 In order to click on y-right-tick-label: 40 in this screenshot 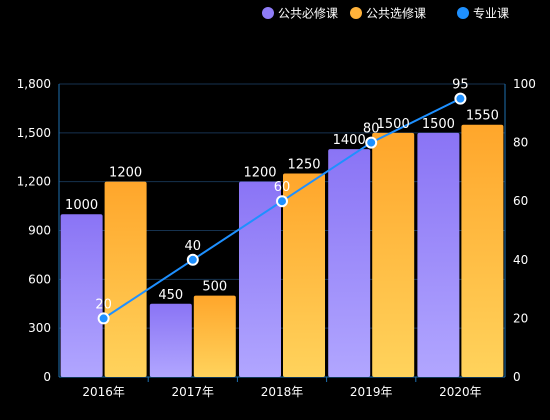, I will do `click(520, 260)`.